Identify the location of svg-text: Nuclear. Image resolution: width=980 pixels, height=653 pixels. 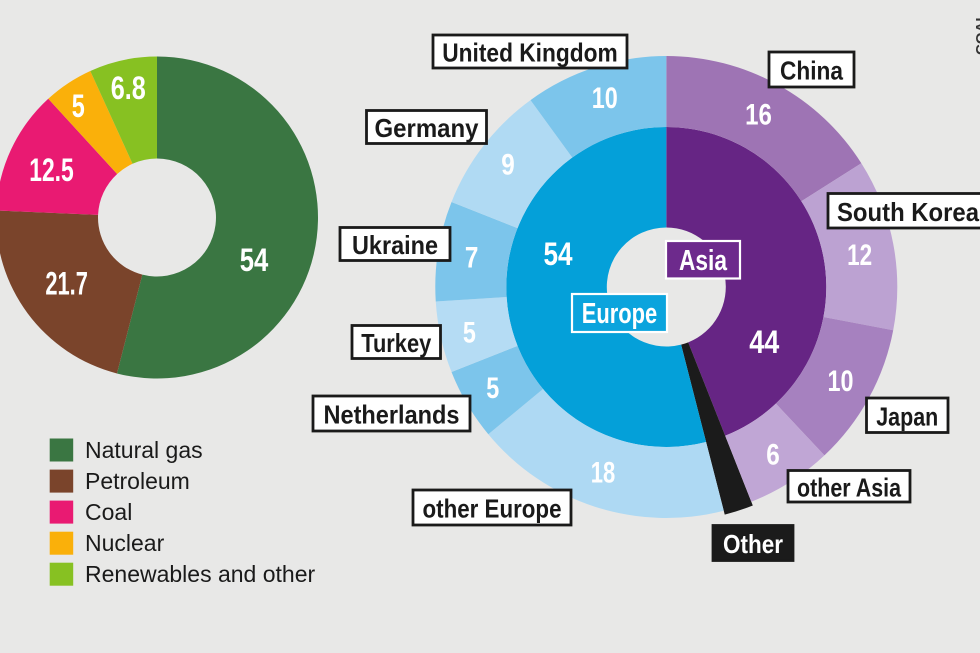
(125, 543).